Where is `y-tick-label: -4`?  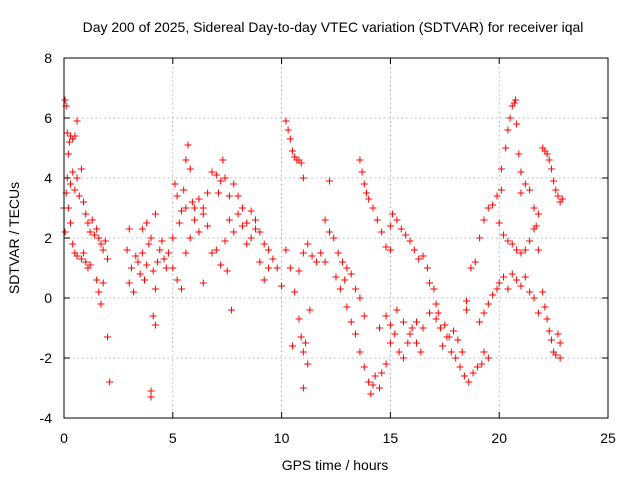
y-tick-label: -4 is located at coordinates (46, 418).